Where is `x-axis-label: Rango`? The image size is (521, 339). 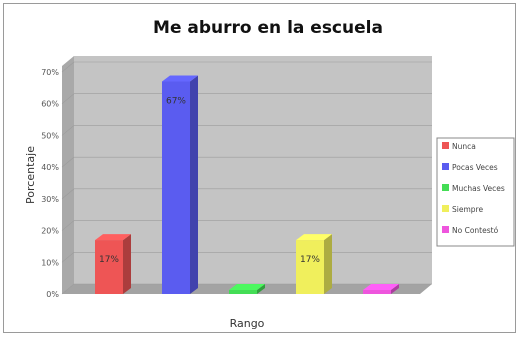
x-axis-label: Rango is located at coordinates (247, 323).